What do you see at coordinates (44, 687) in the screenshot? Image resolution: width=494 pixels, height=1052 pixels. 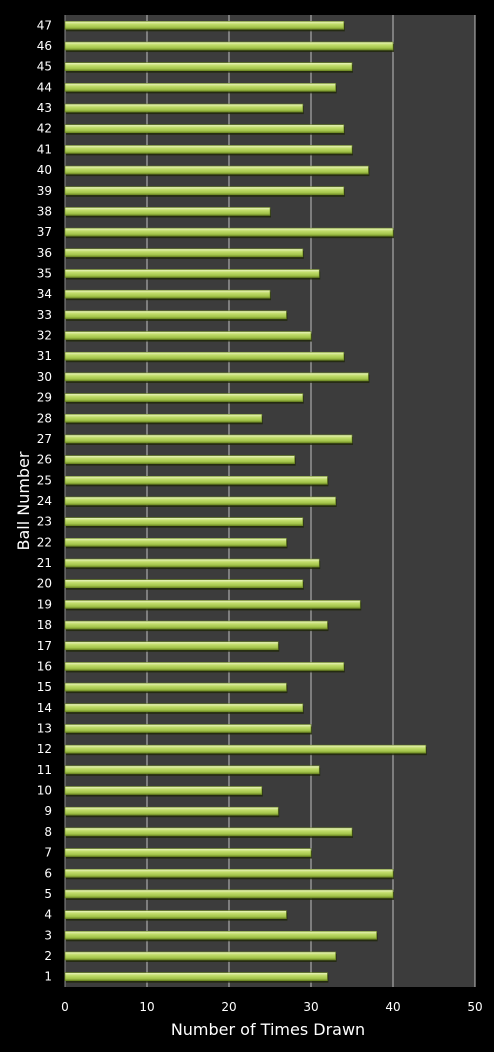 I see `y-tick-label: 15` at bounding box center [44, 687].